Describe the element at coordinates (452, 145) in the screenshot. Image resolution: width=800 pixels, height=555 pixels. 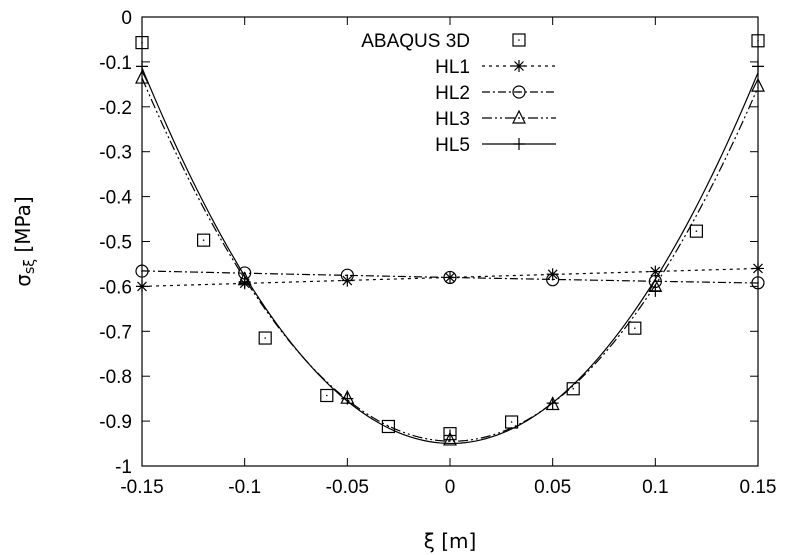
I see `legend-label: HL5` at that location.